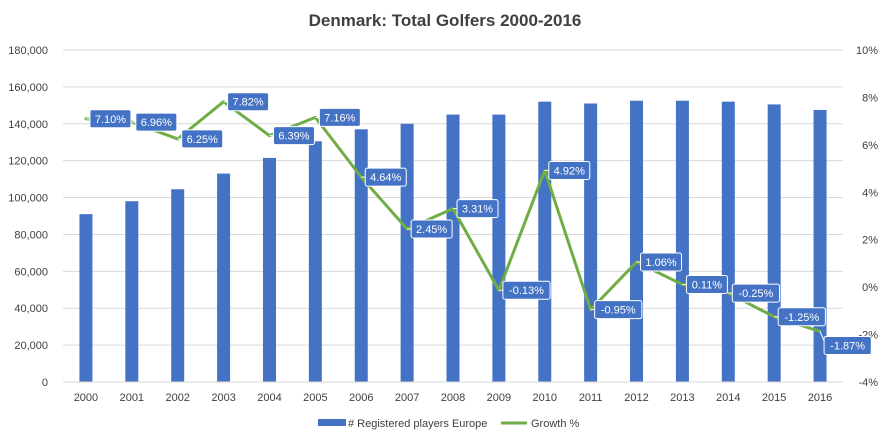 This screenshot has height=442, width=891. Describe the element at coordinates (591, 398) in the screenshot. I see `x-axis-tick-label: 2011` at that location.